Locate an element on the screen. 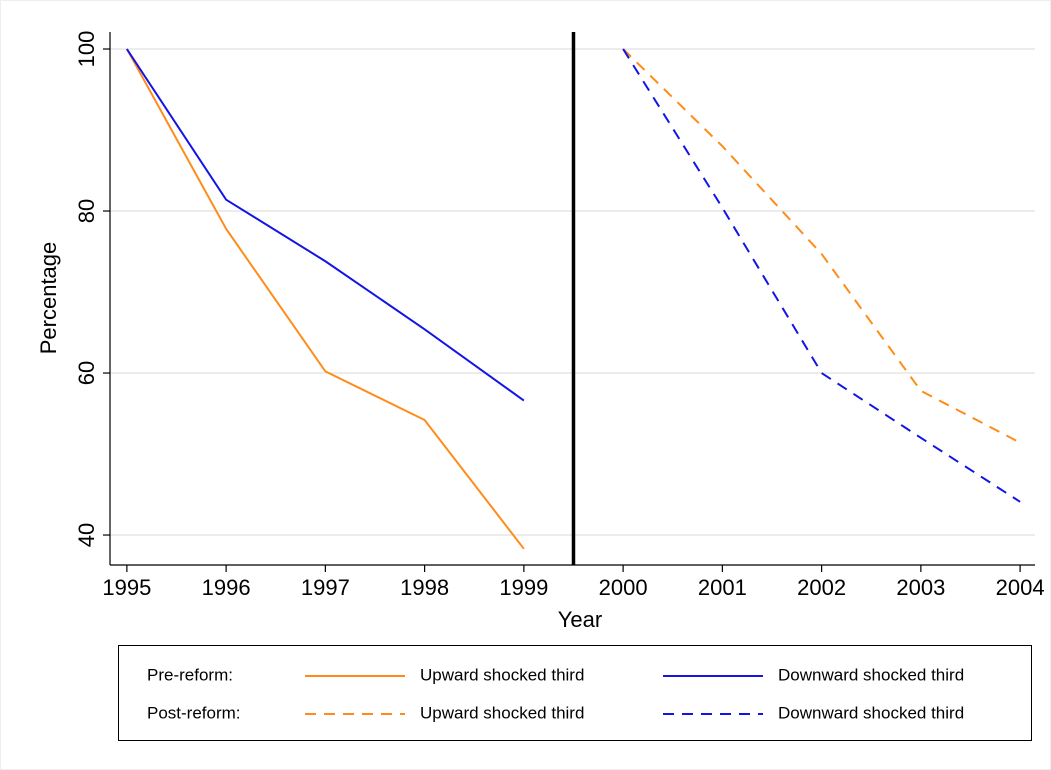 The width and height of the screenshot is (1051, 770). y-tick-label: 40 is located at coordinates (86, 535).